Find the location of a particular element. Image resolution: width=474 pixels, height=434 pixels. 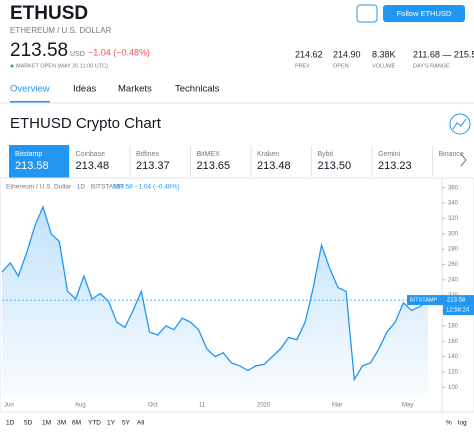

stat-label: DAY'S RANGE is located at coordinates (431, 66).